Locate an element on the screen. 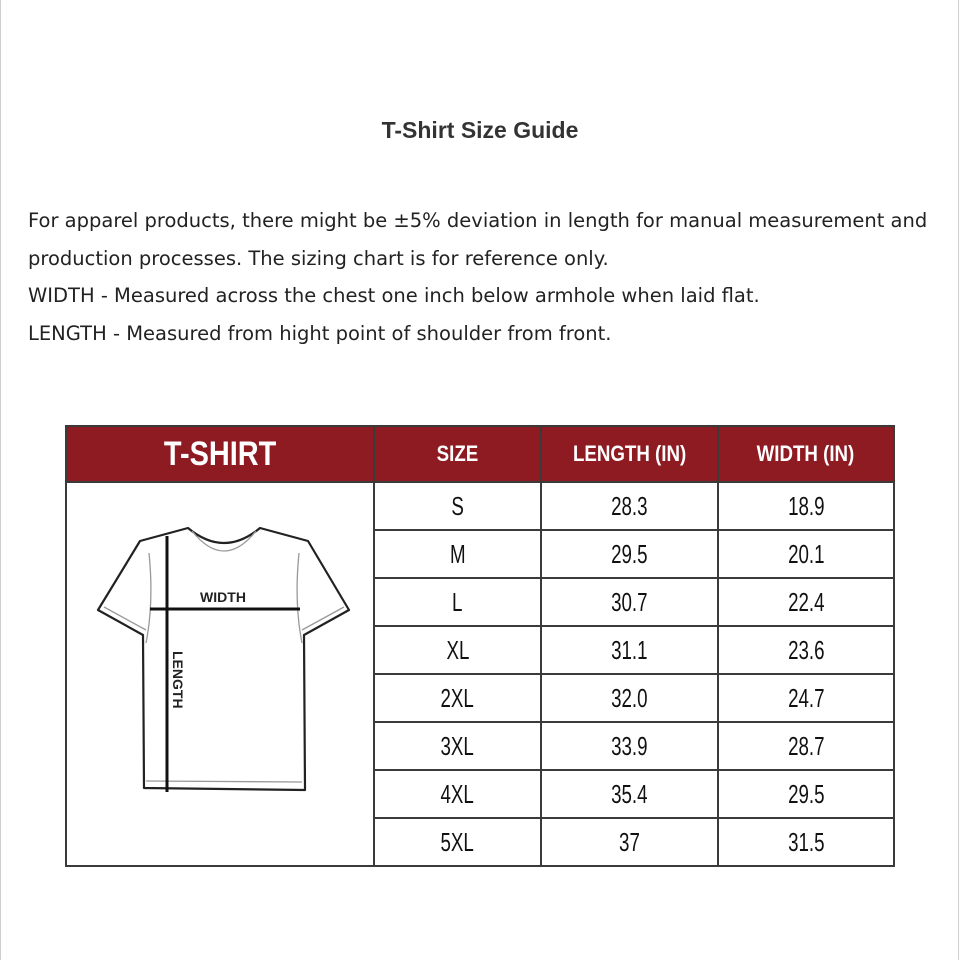 This screenshot has height=960, width=960. page-title: T-Shirt Size Guide is located at coordinates (480, 130).